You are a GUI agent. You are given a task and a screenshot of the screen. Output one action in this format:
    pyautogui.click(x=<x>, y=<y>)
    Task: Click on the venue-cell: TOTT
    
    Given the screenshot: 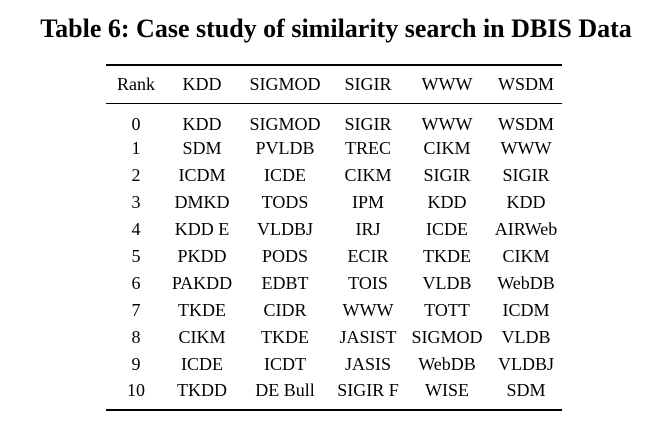 What is the action you would take?
    pyautogui.click(x=447, y=309)
    